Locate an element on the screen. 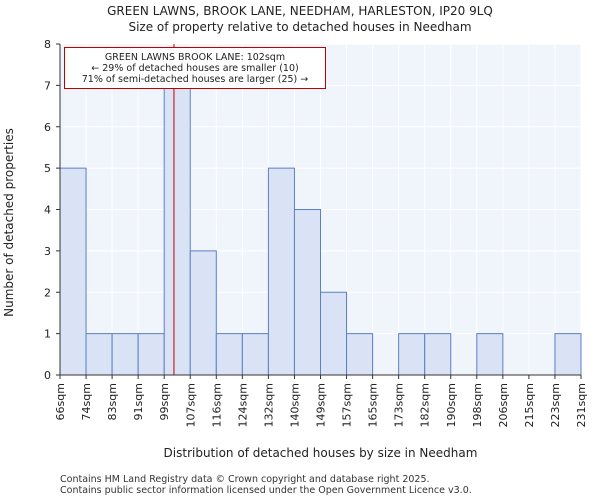 This screenshot has width=600, height=500. x-tick-label: 107sqm is located at coordinates (190, 405).